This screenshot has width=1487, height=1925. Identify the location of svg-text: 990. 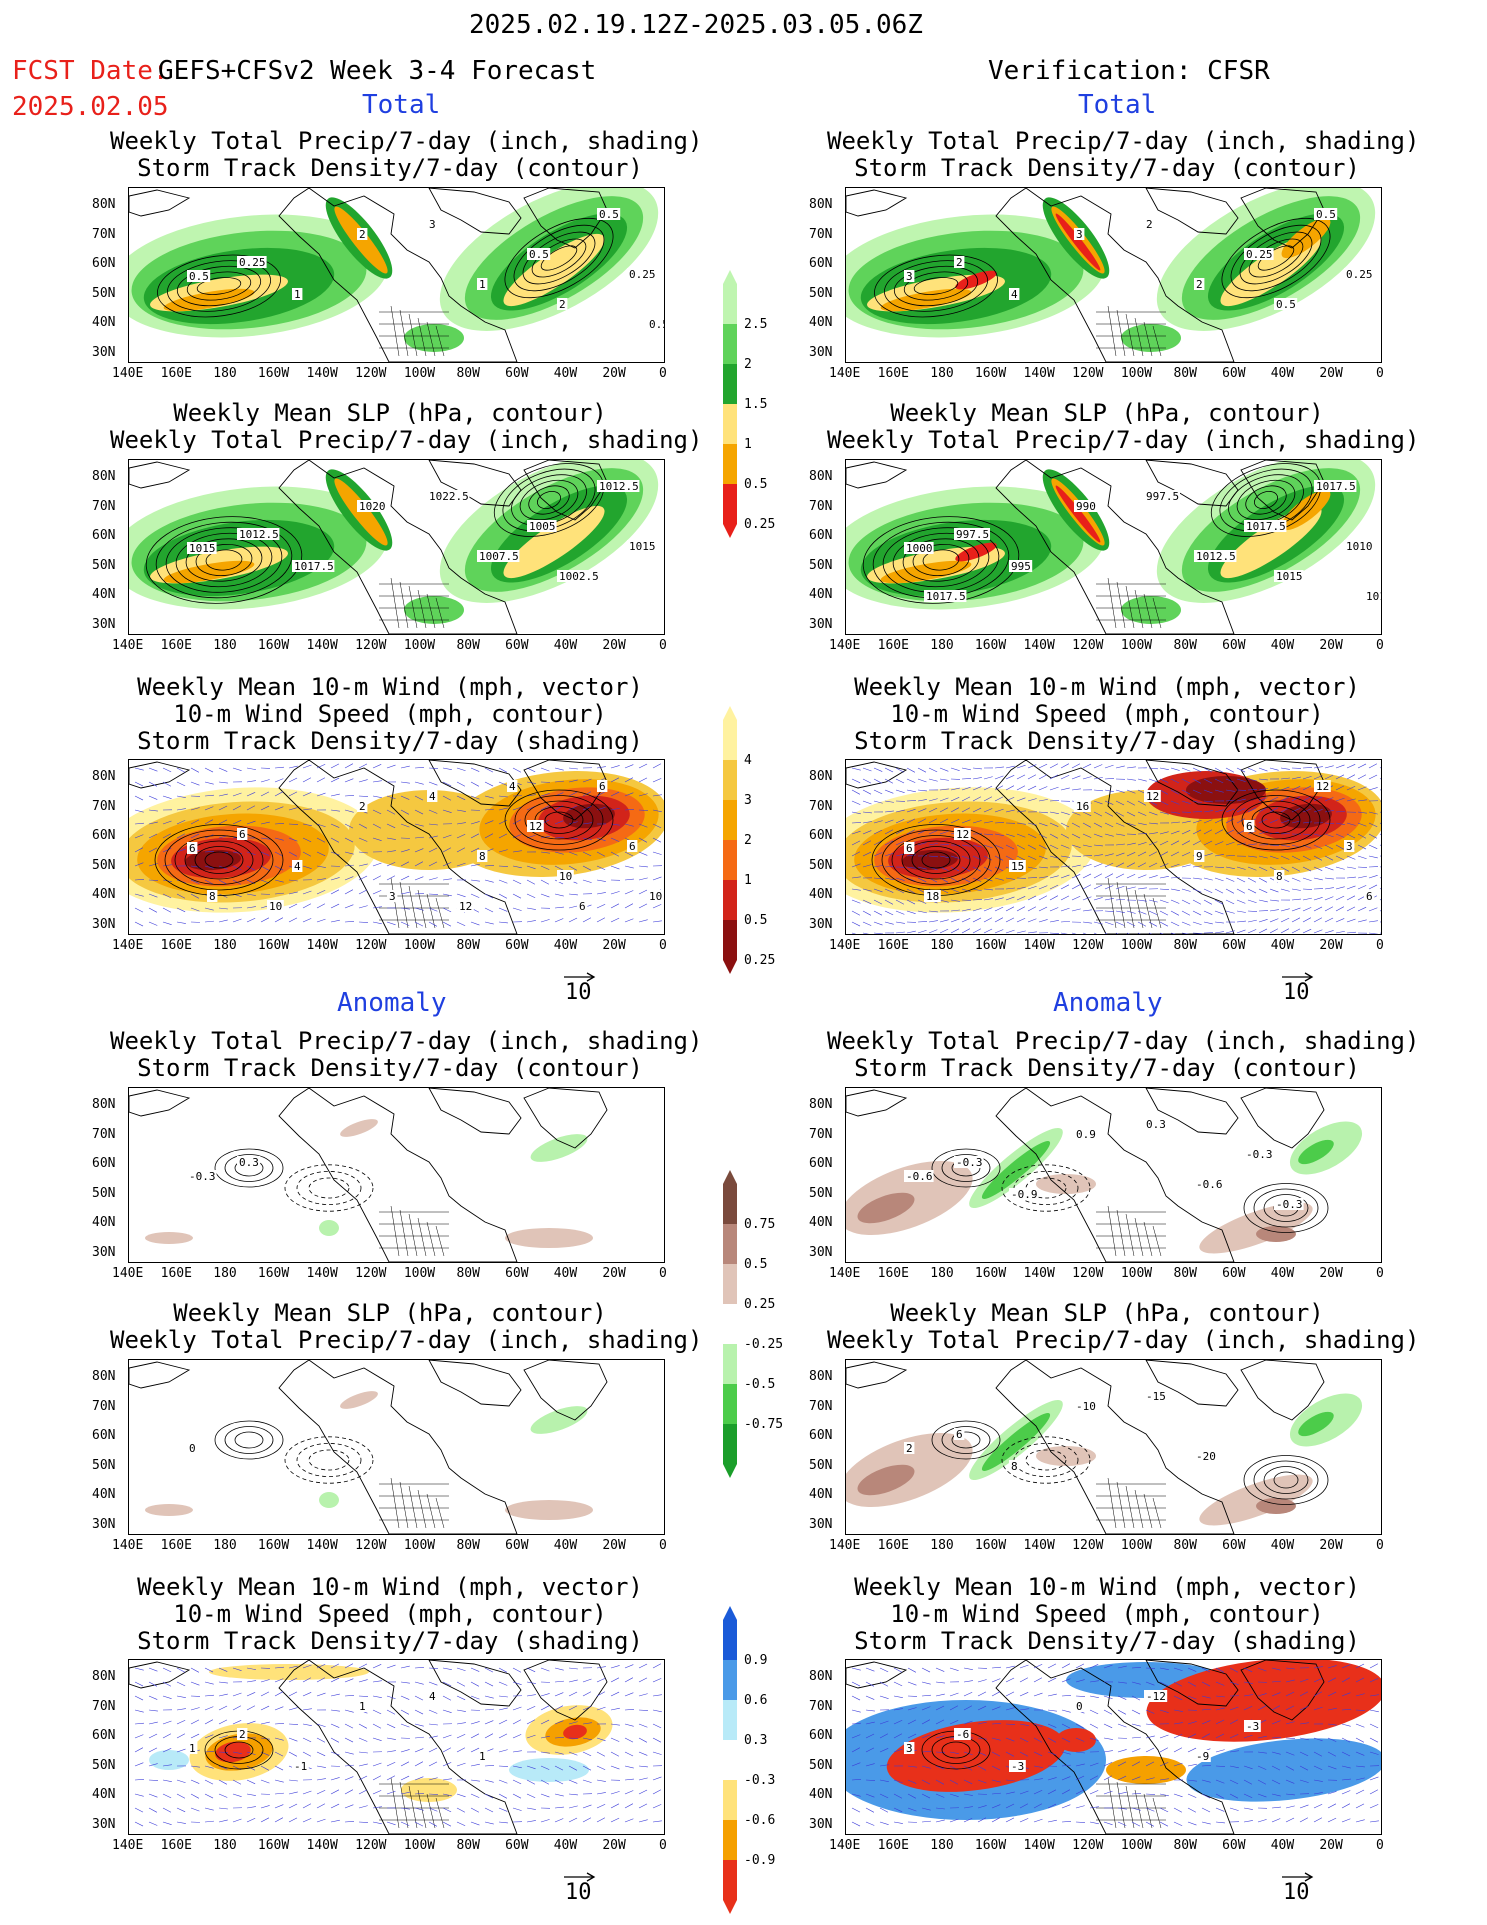
(1086, 506).